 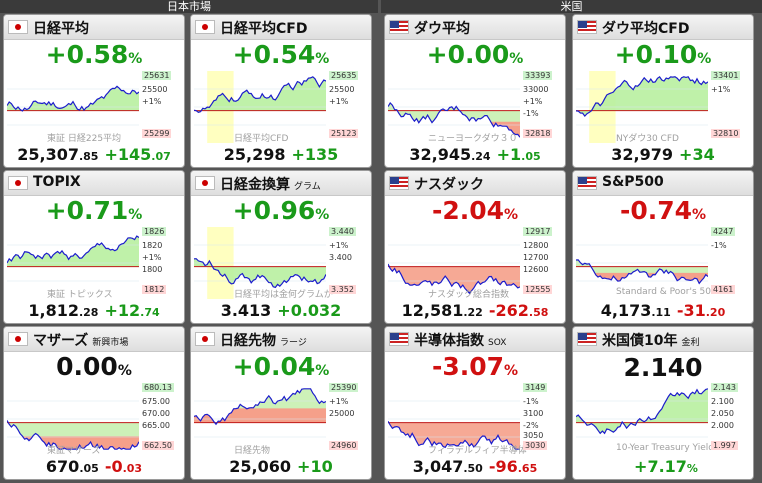 What do you see at coordinates (156, 425) in the screenshot?
I see `axis-label: 665.00` at bounding box center [156, 425].